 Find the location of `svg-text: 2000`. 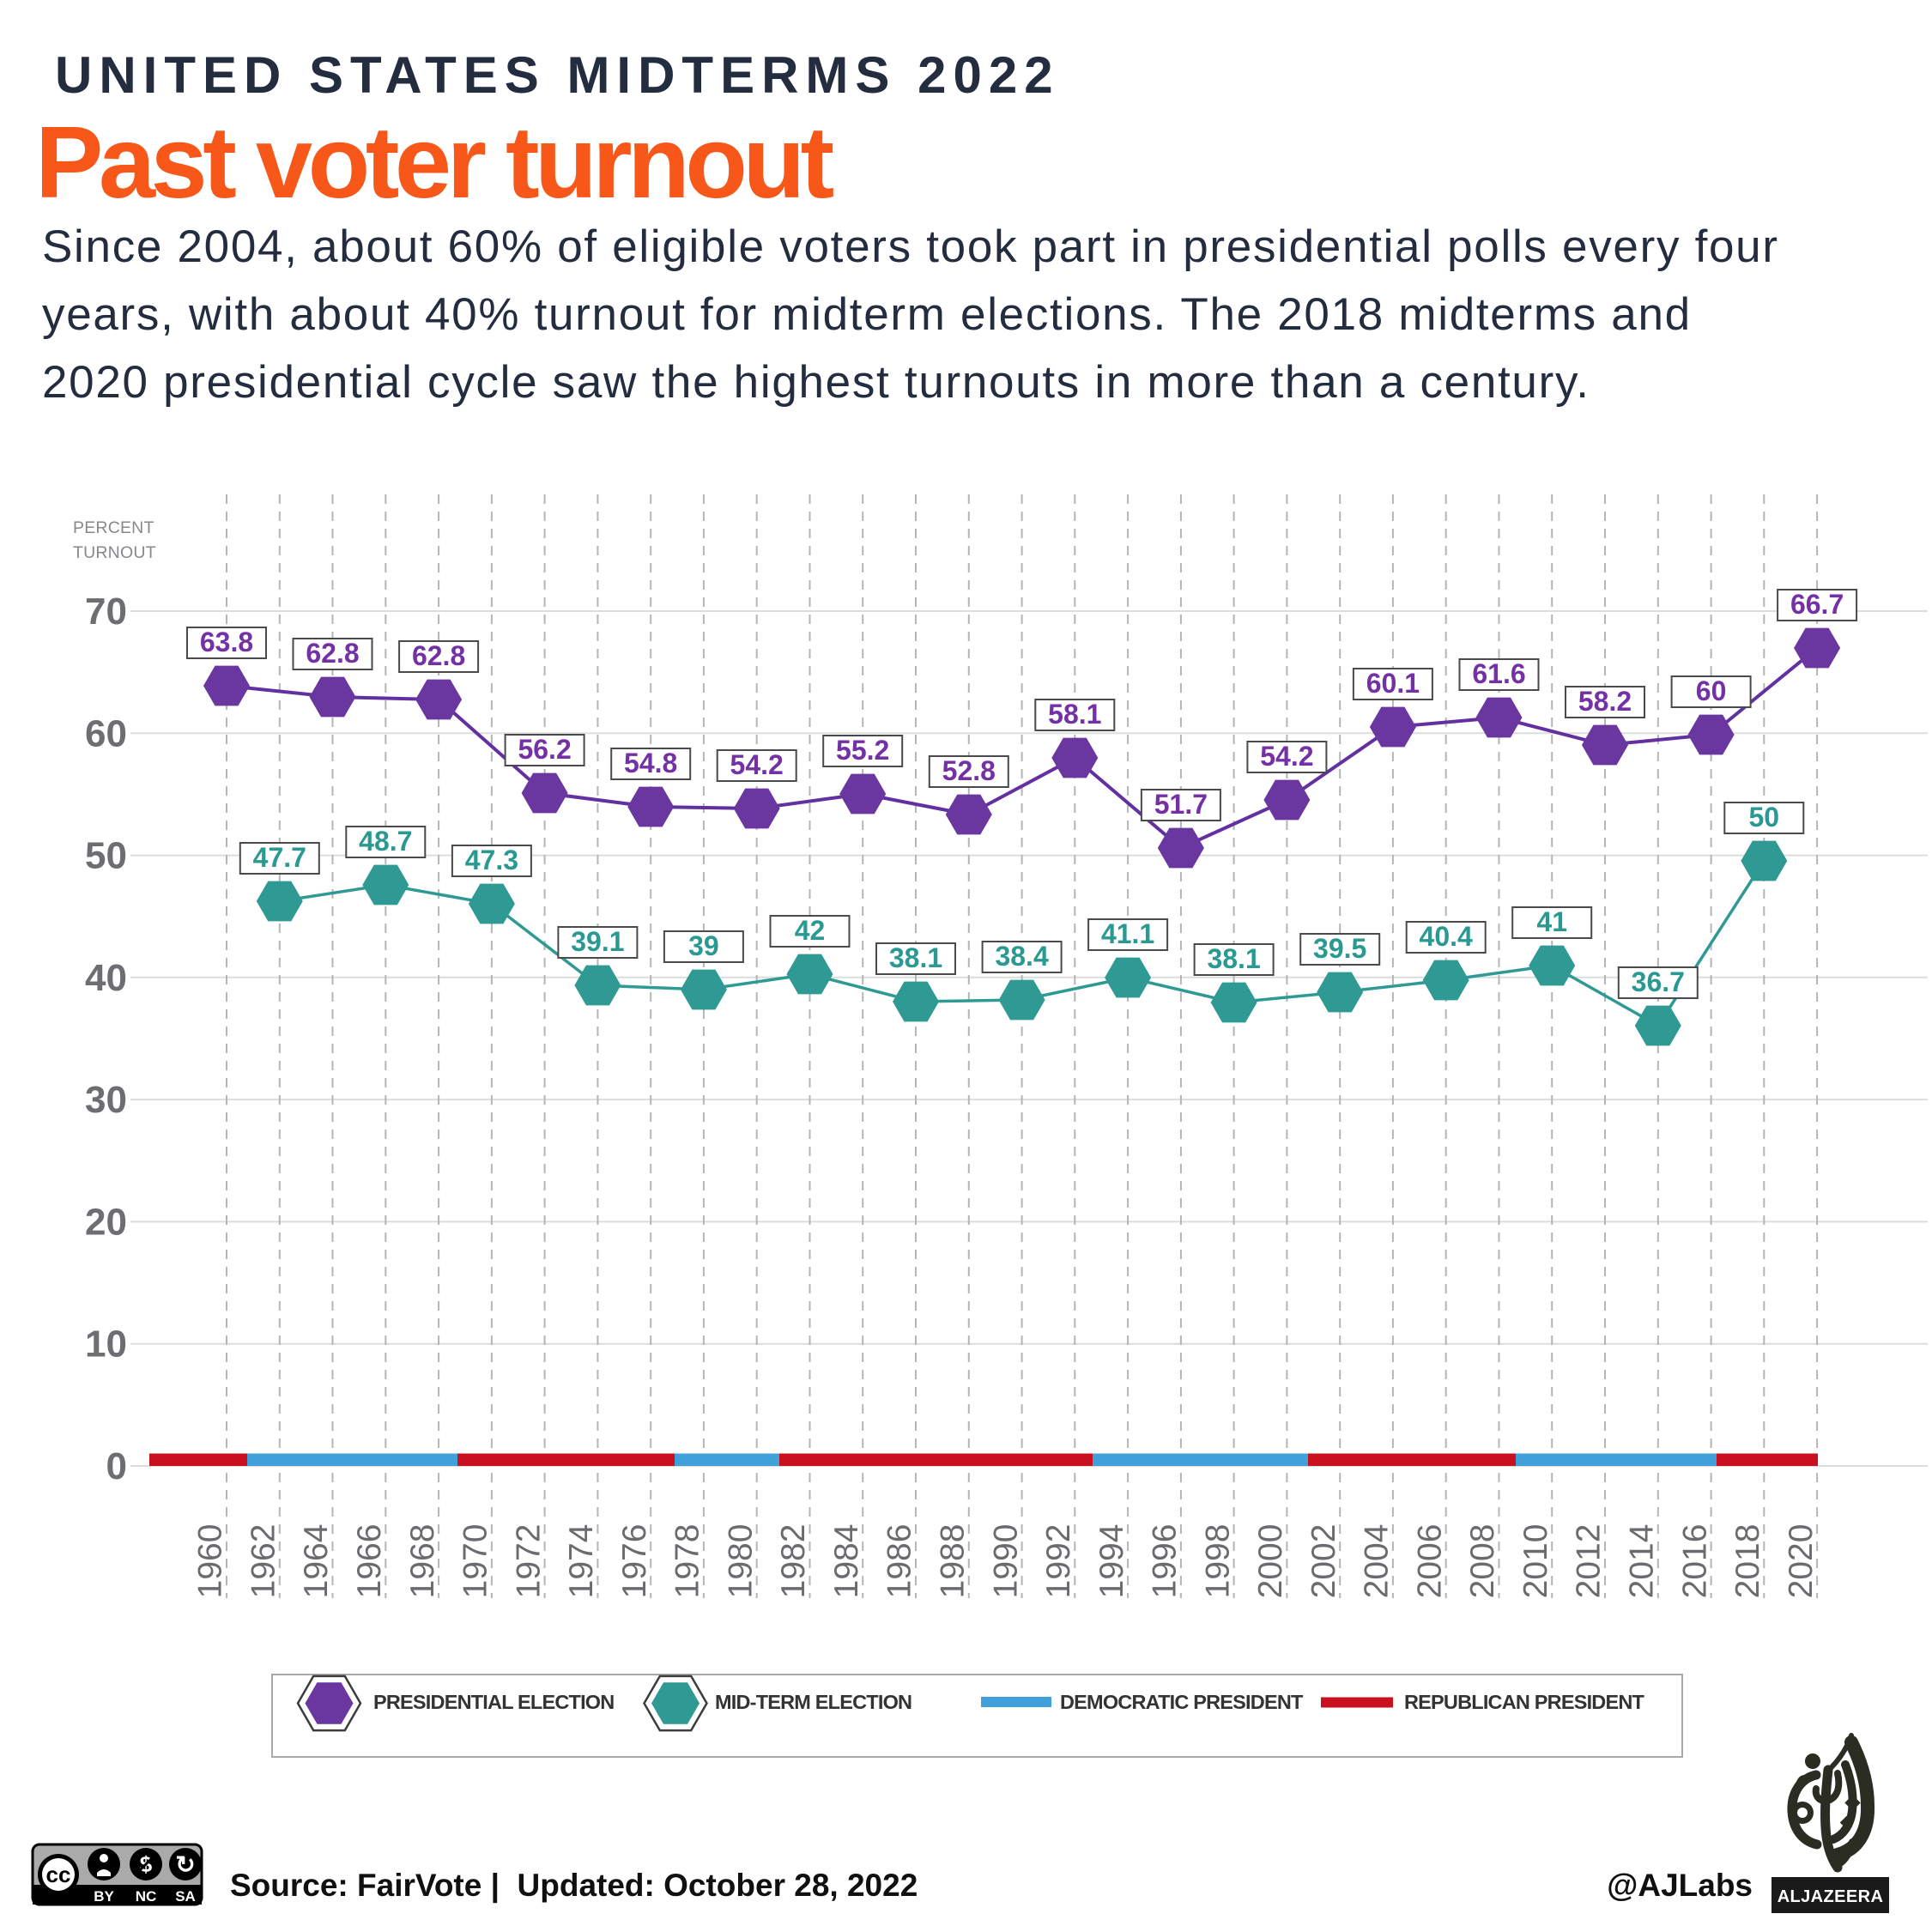

svg-text: 2000 is located at coordinates (1270, 1561).